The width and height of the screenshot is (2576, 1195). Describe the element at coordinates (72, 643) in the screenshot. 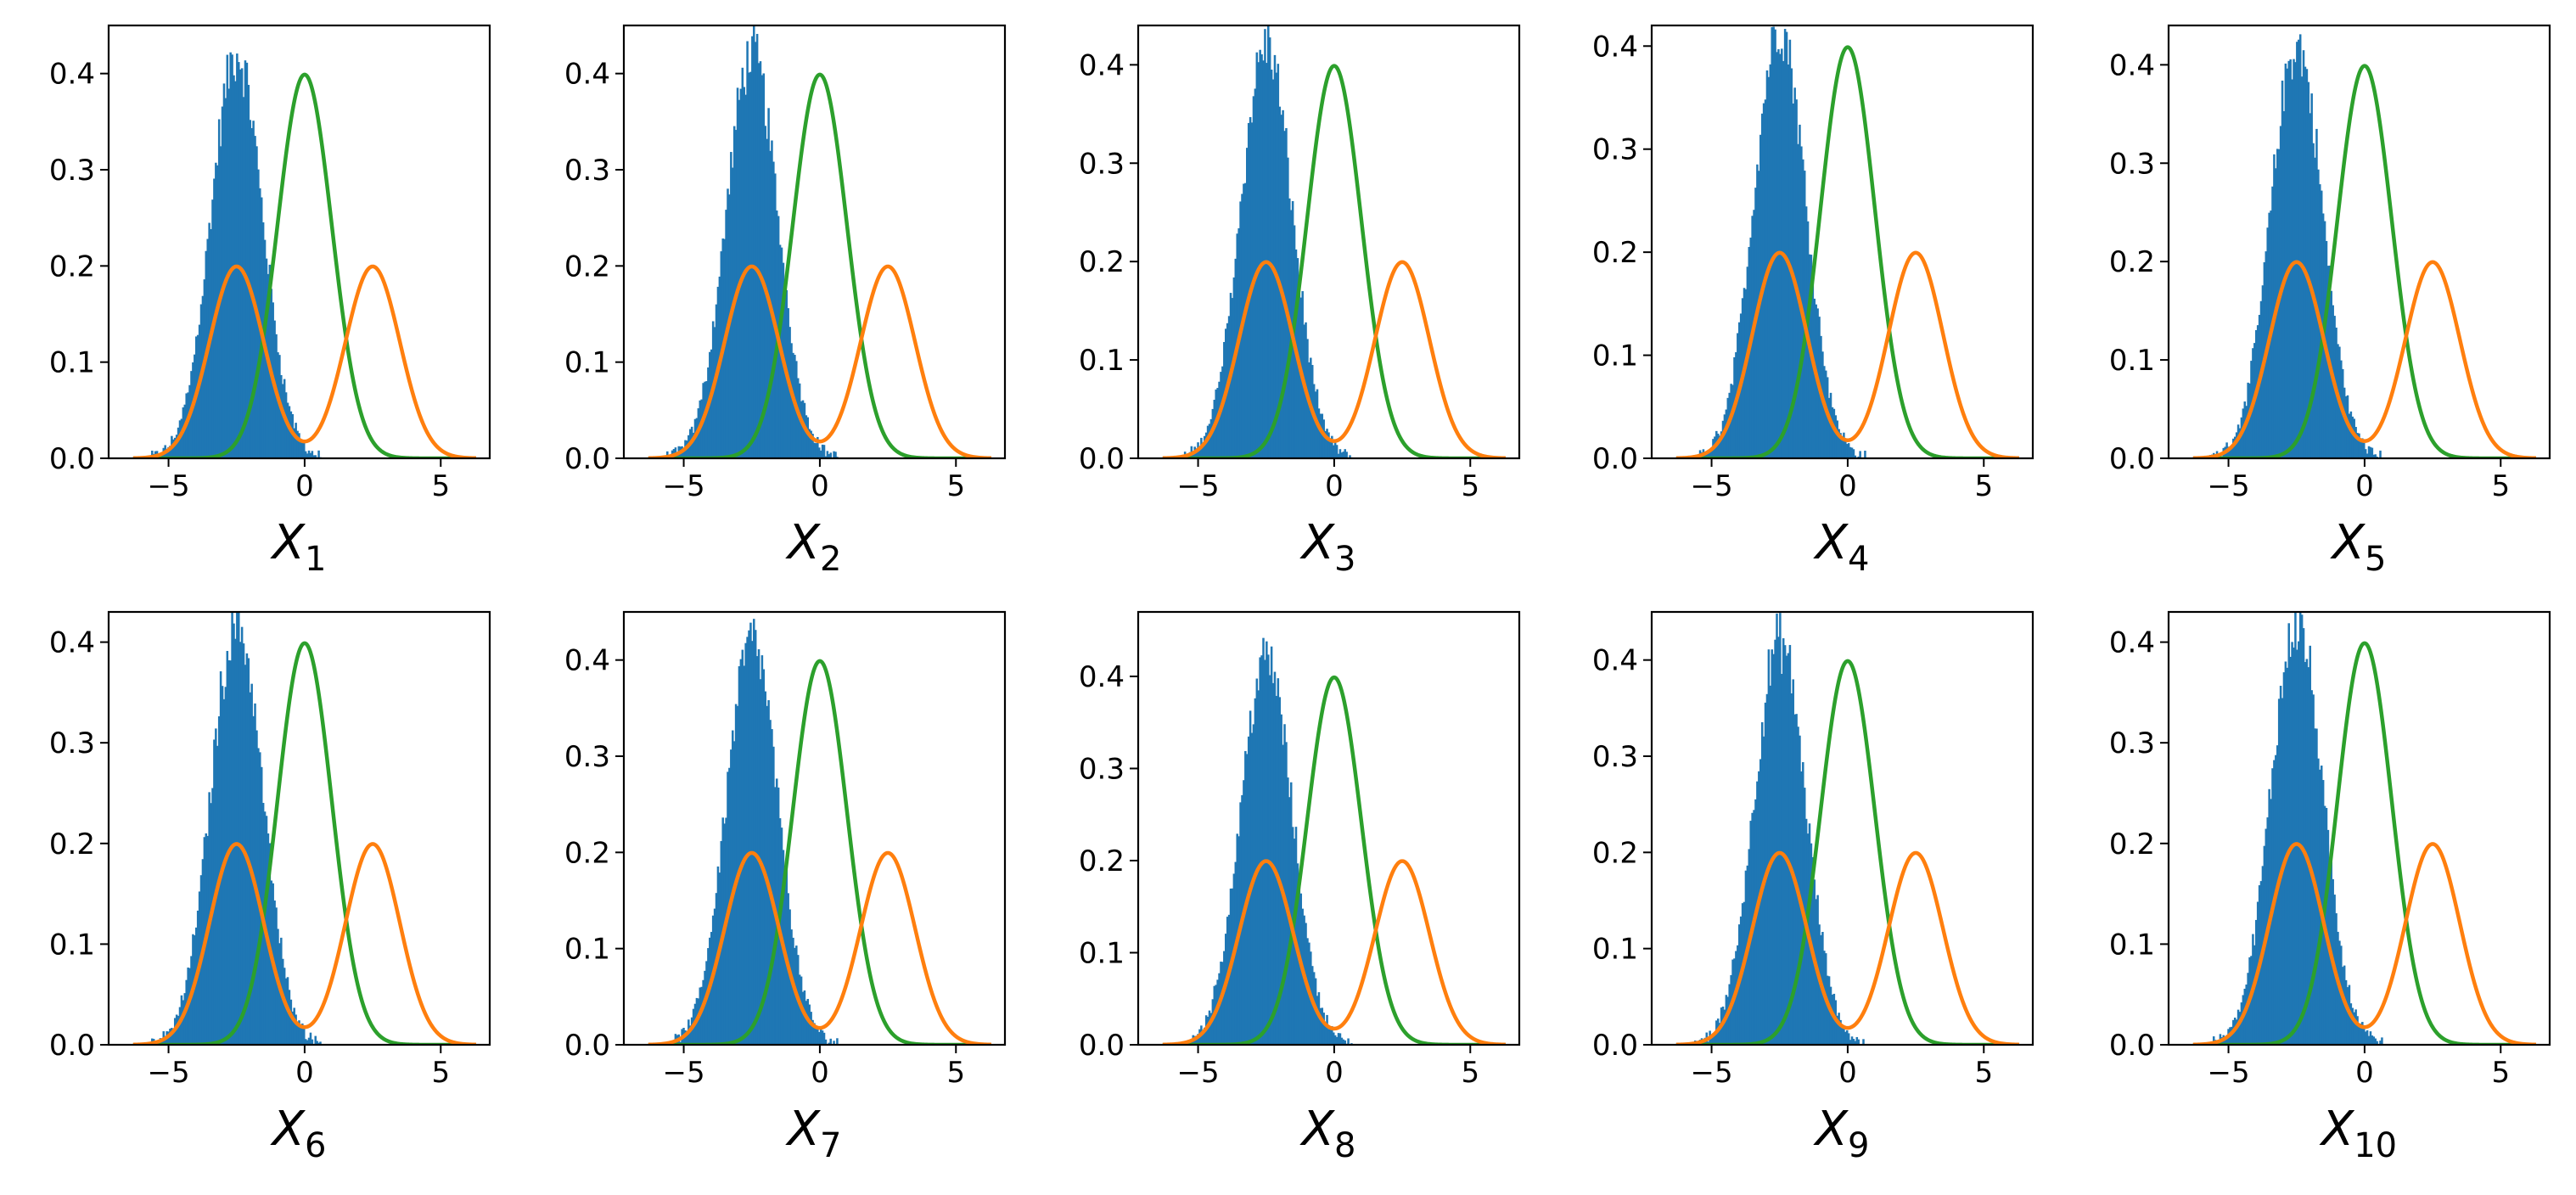

I see `y-tick-label: 0.4` at that location.